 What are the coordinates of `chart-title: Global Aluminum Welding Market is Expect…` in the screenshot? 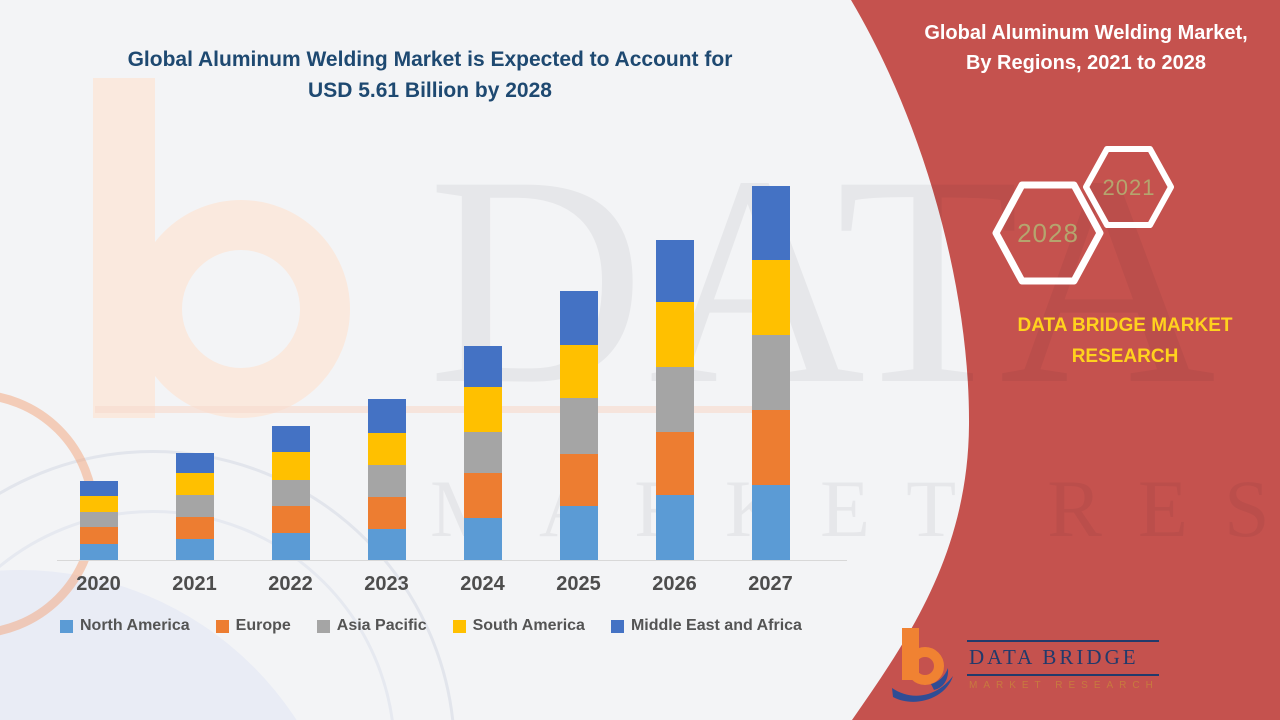 It's located at (430, 75).